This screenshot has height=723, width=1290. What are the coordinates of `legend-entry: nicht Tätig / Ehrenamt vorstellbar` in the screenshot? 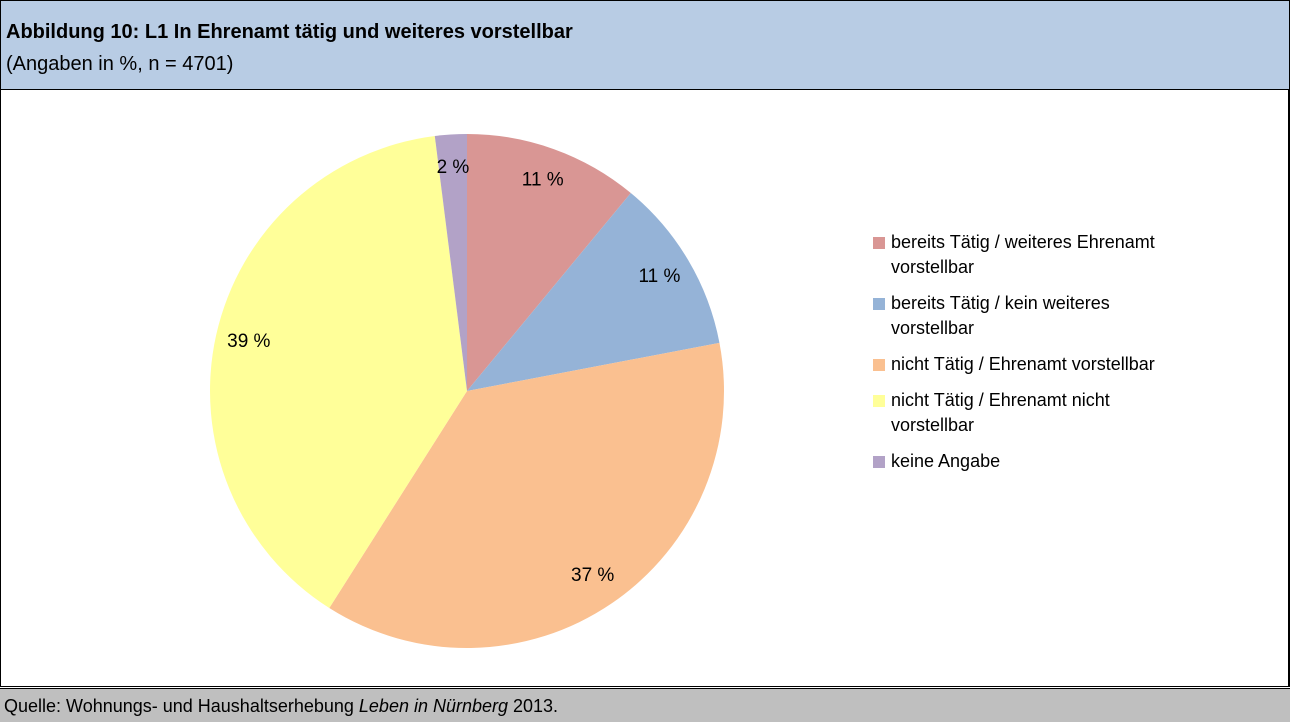 It's located at (1019, 364).